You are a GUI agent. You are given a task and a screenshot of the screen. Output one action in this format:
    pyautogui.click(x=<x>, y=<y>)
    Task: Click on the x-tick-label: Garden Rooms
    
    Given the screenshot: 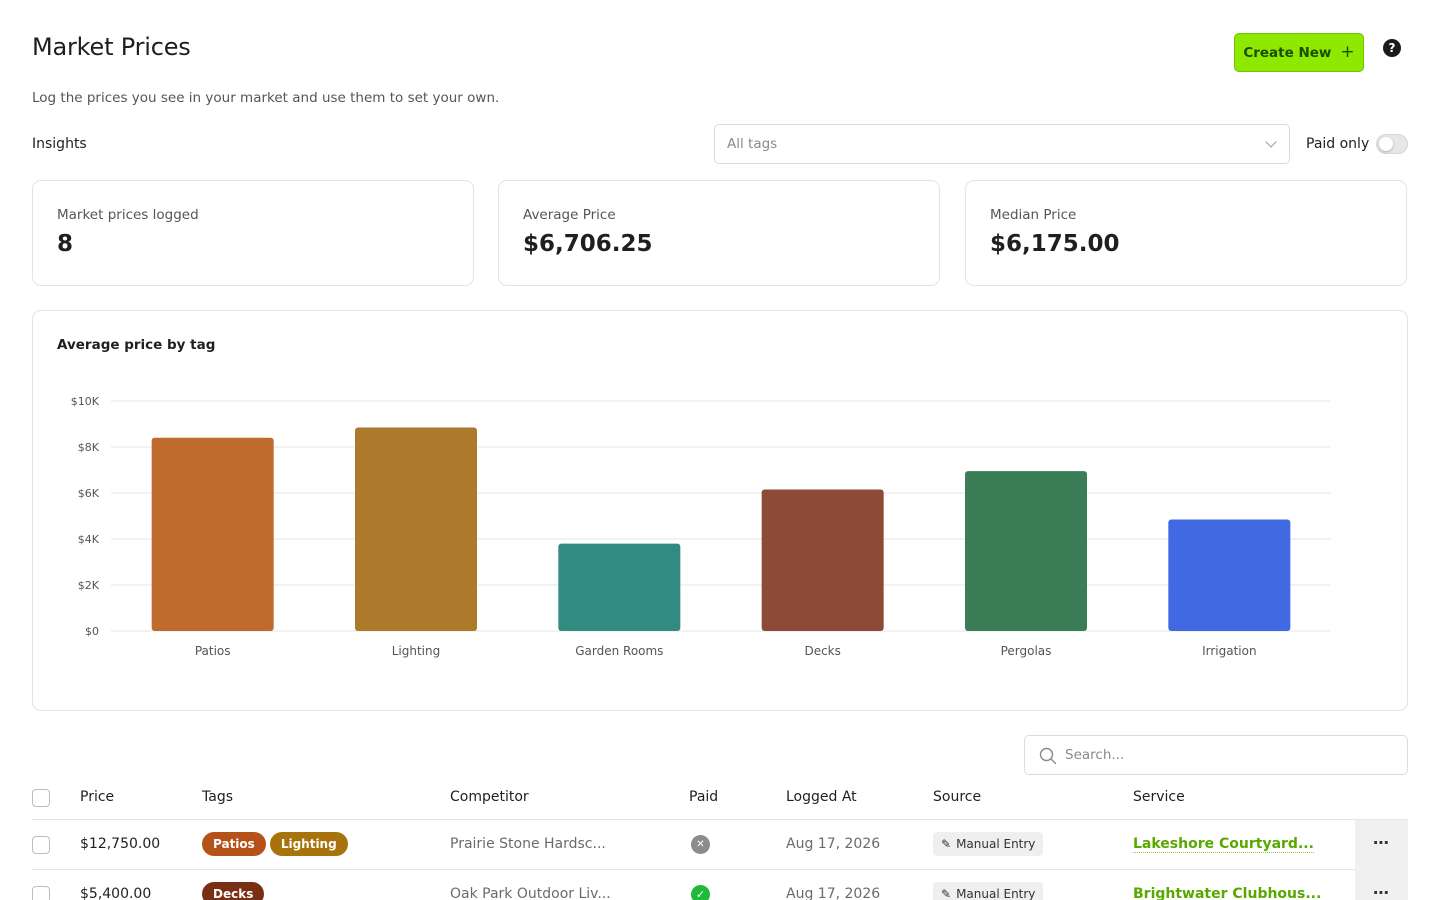 What is the action you would take?
    pyautogui.click(x=619, y=651)
    